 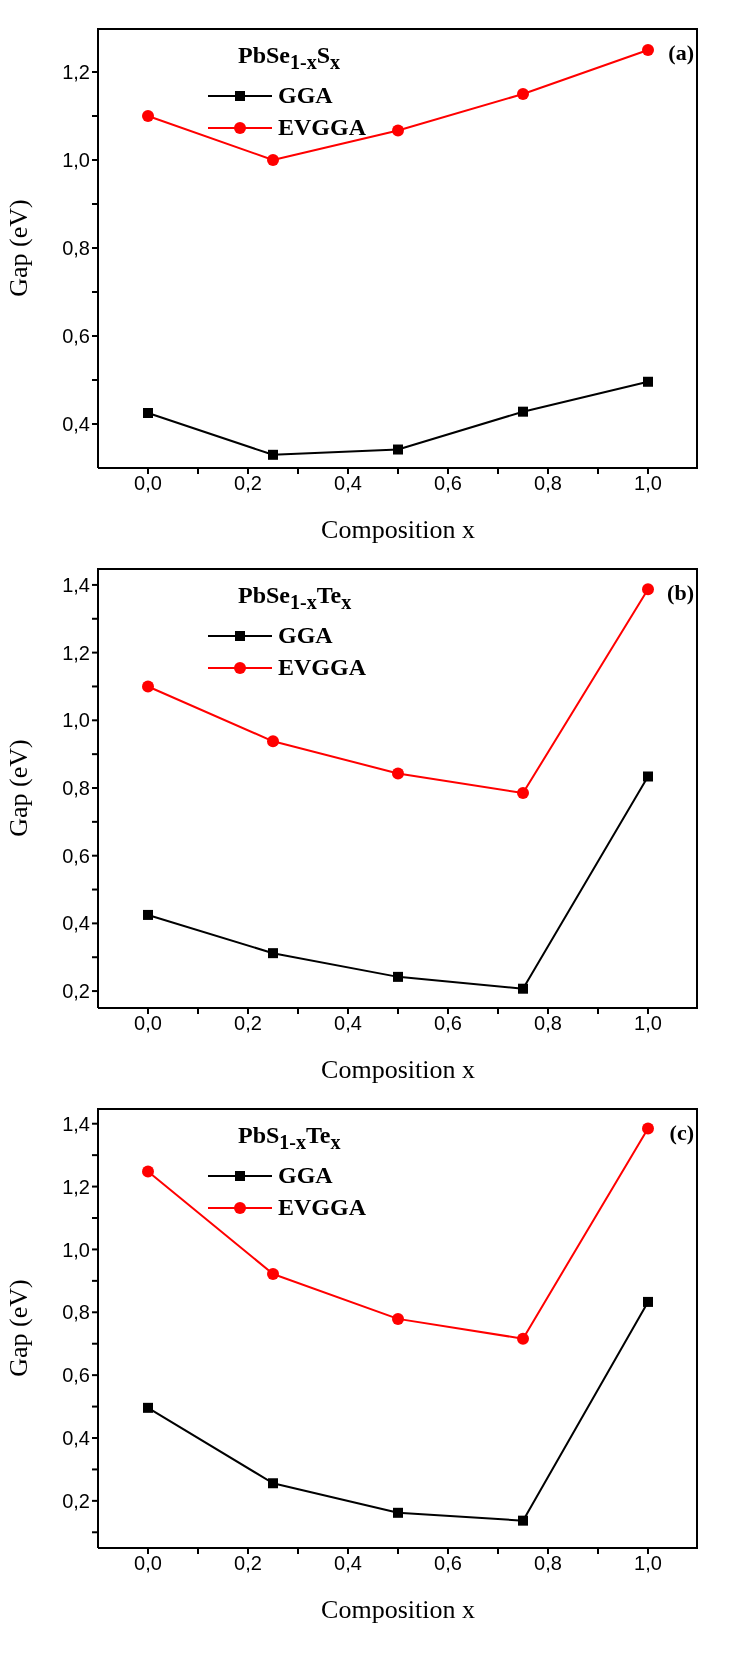 What do you see at coordinates (680, 593) in the screenshot?
I see `annotation: (b)` at bounding box center [680, 593].